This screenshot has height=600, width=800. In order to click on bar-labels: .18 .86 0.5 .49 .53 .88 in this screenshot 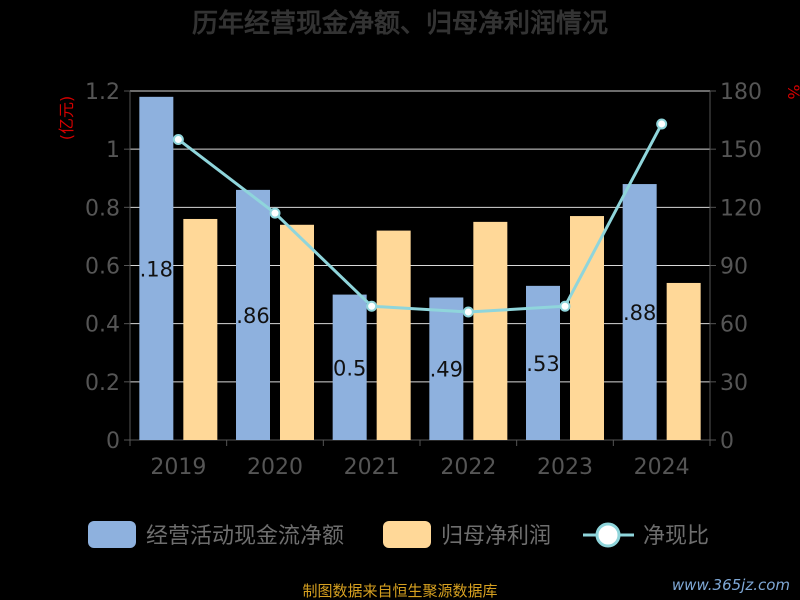, I will do `click(398, 319)`.